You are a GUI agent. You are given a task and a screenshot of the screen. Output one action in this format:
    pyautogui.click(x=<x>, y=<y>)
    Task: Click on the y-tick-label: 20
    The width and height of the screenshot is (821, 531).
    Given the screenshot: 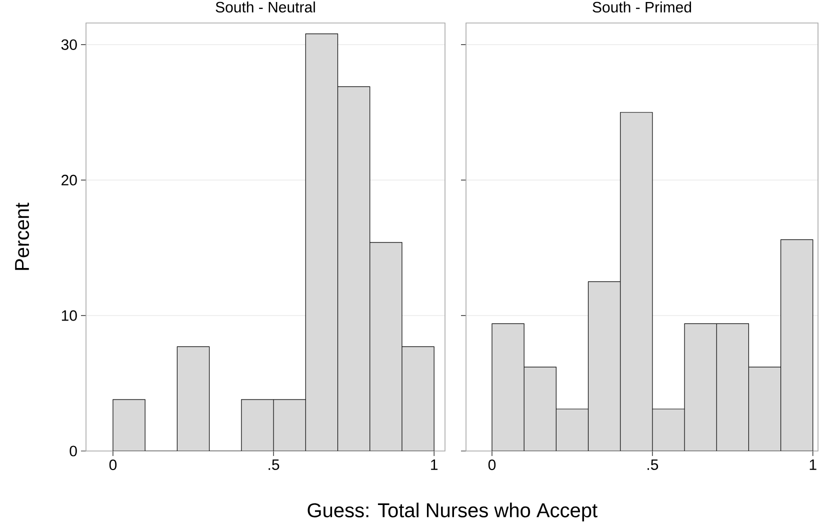 What is the action you would take?
    pyautogui.click(x=69, y=180)
    